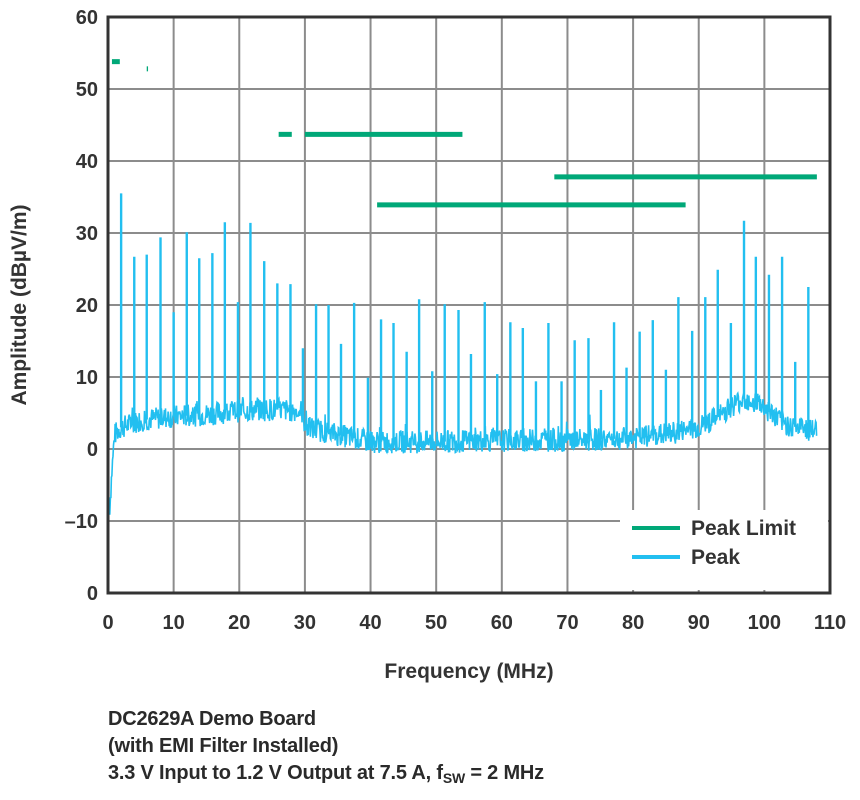  What do you see at coordinates (468, 671) in the screenshot?
I see `x-axis-label: Frequency (MHz)` at bounding box center [468, 671].